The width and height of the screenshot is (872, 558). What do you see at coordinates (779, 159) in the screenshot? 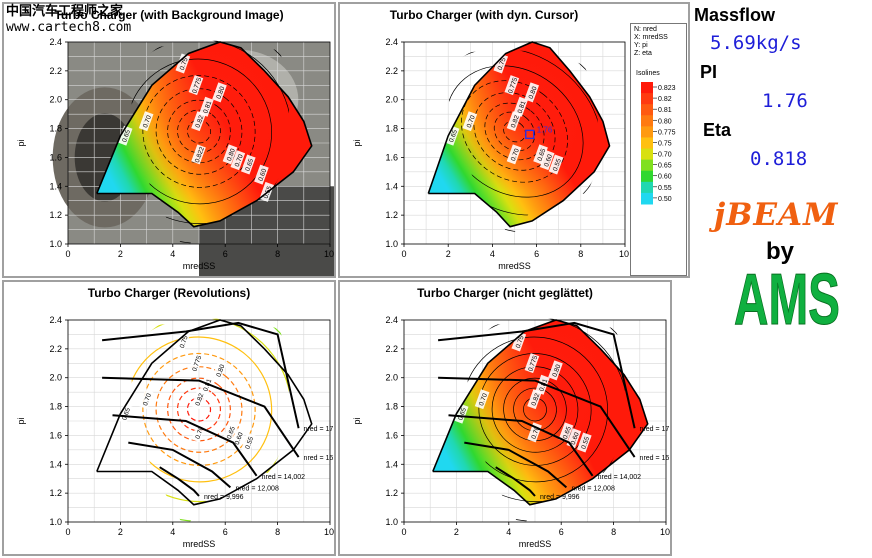
I see `eta-value: 0.818` at bounding box center [779, 159].